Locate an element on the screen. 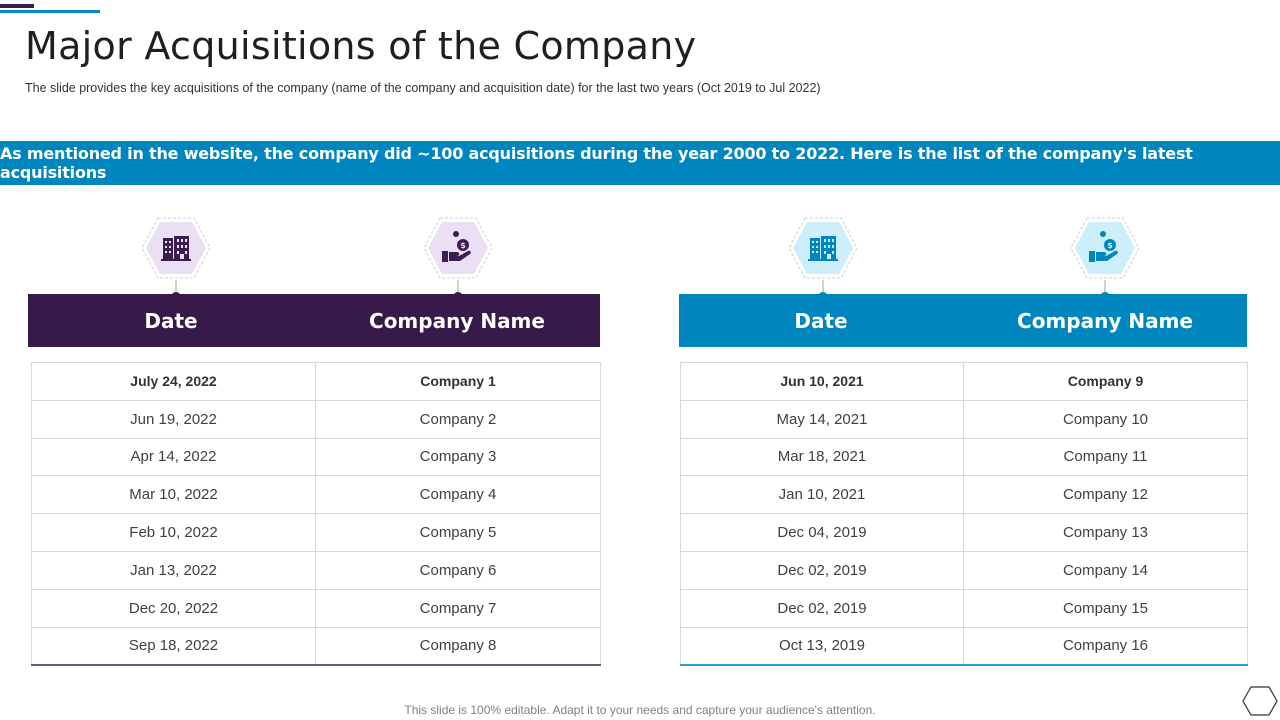 Image resolution: width=1280 pixels, height=720 pixels. table-row: Dec 02, 2019 Company 14 is located at coordinates (964, 570).